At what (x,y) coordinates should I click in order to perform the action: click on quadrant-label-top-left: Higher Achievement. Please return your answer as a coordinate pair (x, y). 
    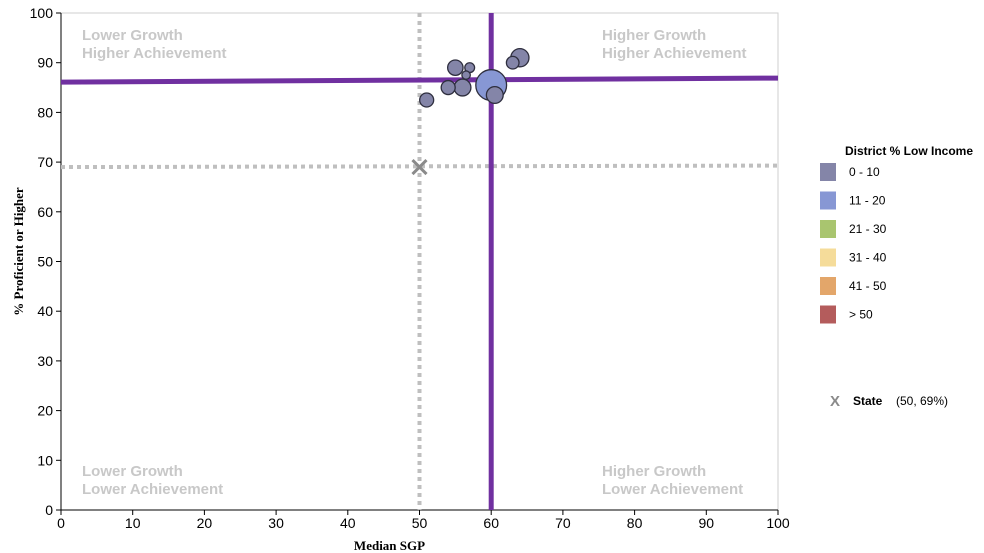
    Looking at the image, I should click on (154, 53).